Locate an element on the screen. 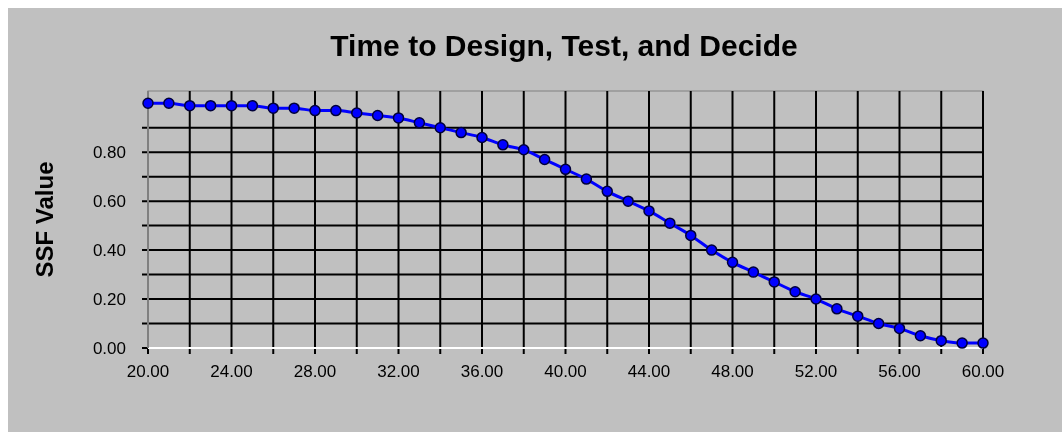 The image size is (1062, 432). x-tick-label: 20.00 is located at coordinates (148, 371).